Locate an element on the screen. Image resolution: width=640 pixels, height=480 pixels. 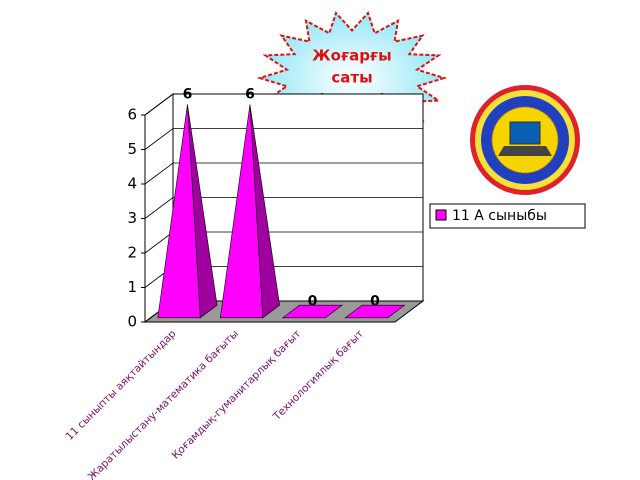
y-tick-label: 2 is located at coordinates (132, 253).